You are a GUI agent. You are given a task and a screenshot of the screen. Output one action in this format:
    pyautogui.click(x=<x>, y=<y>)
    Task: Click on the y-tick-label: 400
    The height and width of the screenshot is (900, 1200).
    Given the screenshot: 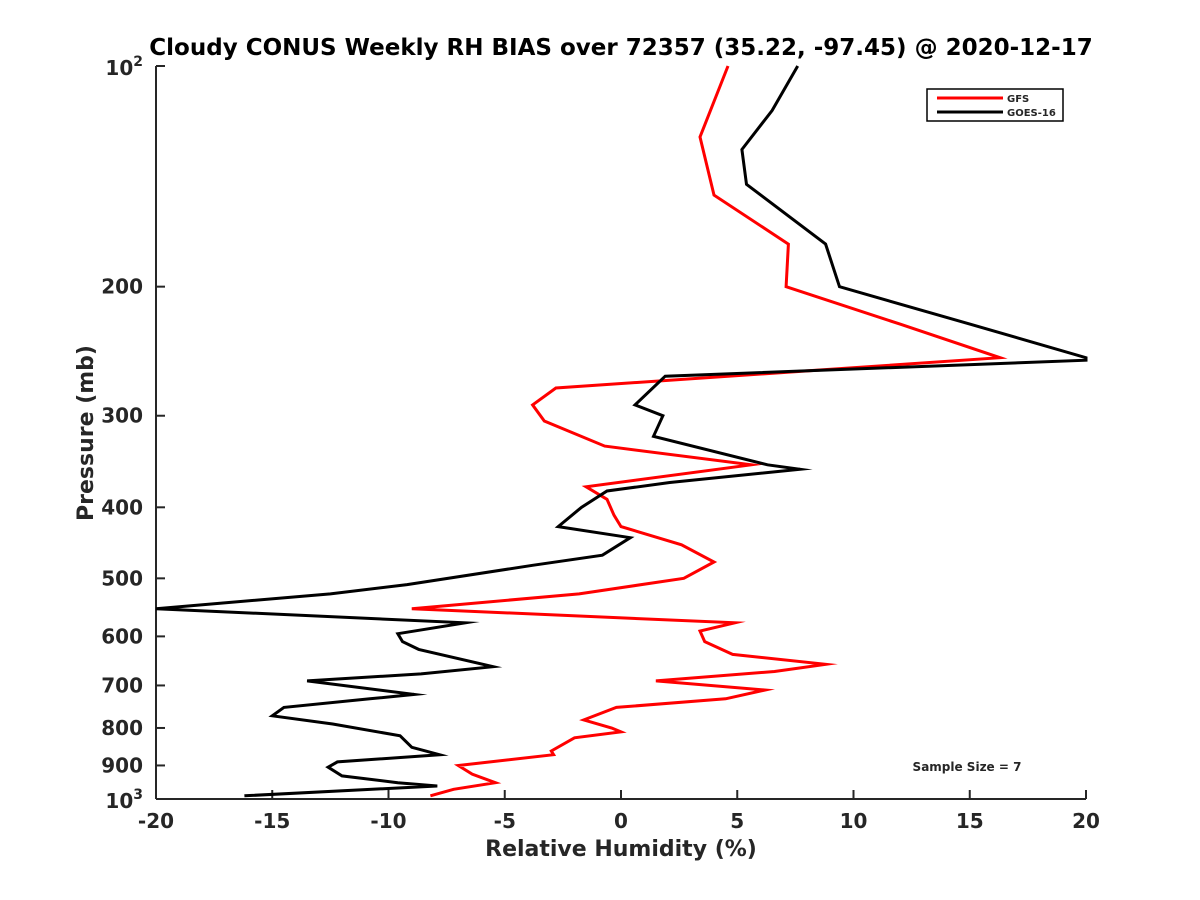 What is the action you would take?
    pyautogui.click(x=122, y=507)
    